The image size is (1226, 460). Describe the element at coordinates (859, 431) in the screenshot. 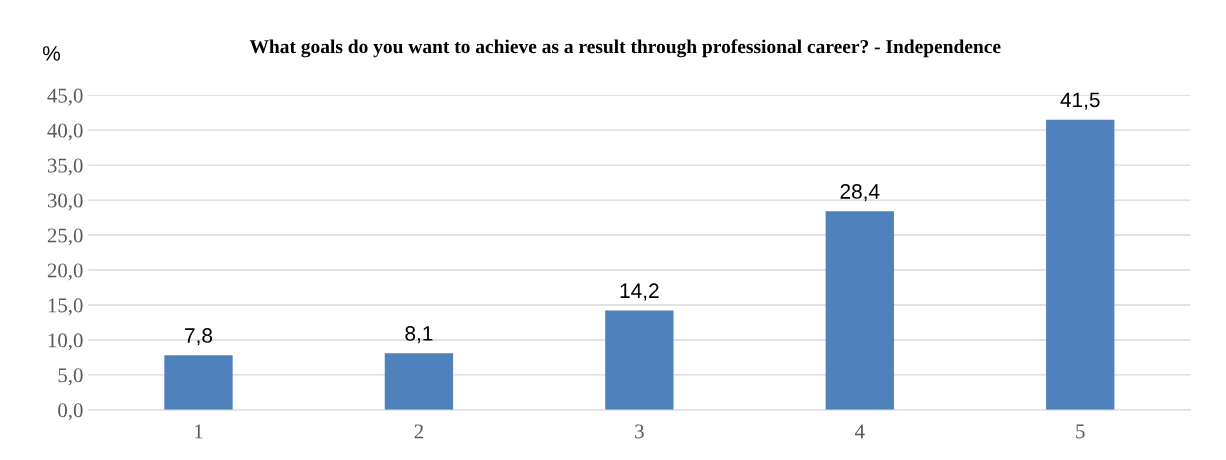

I see `x-tick-label: 4` at that location.